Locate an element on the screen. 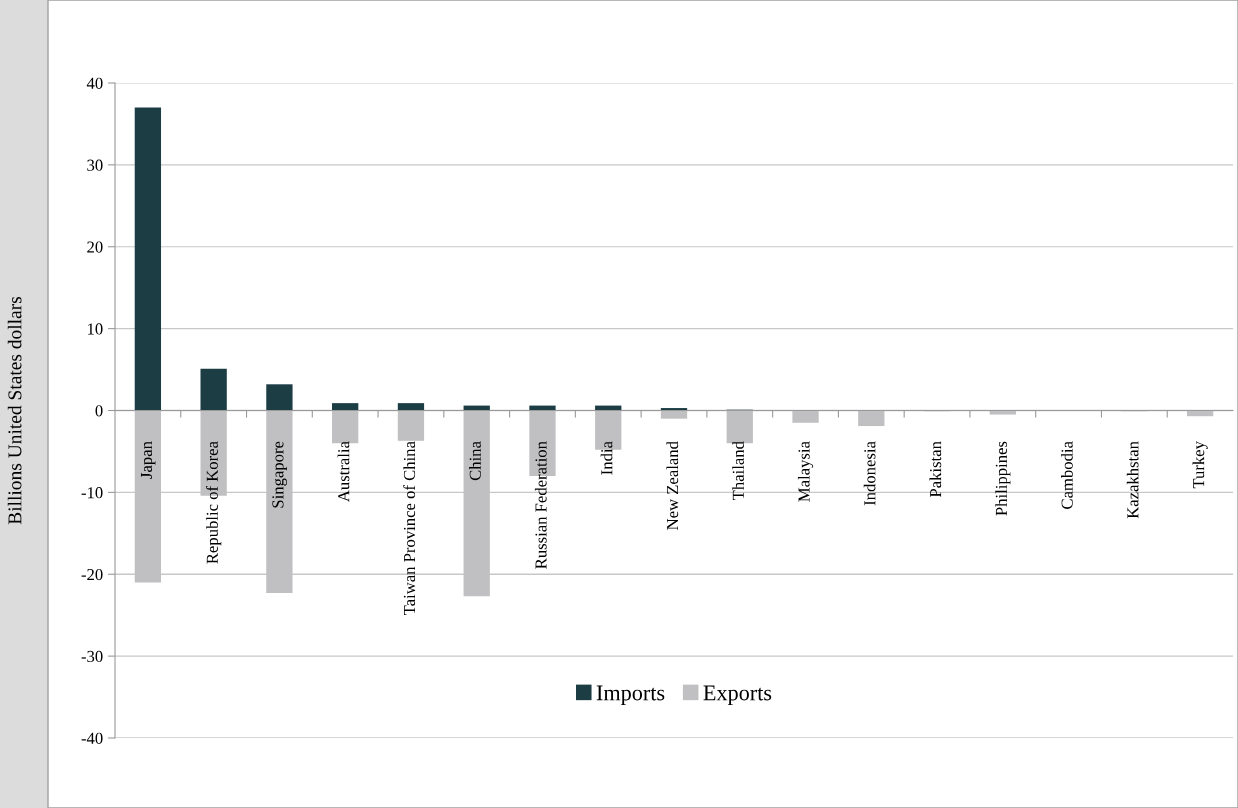 Image resolution: width=1238 pixels, height=808 pixels. x-tick-label: Russian Federation is located at coordinates (540, 505).